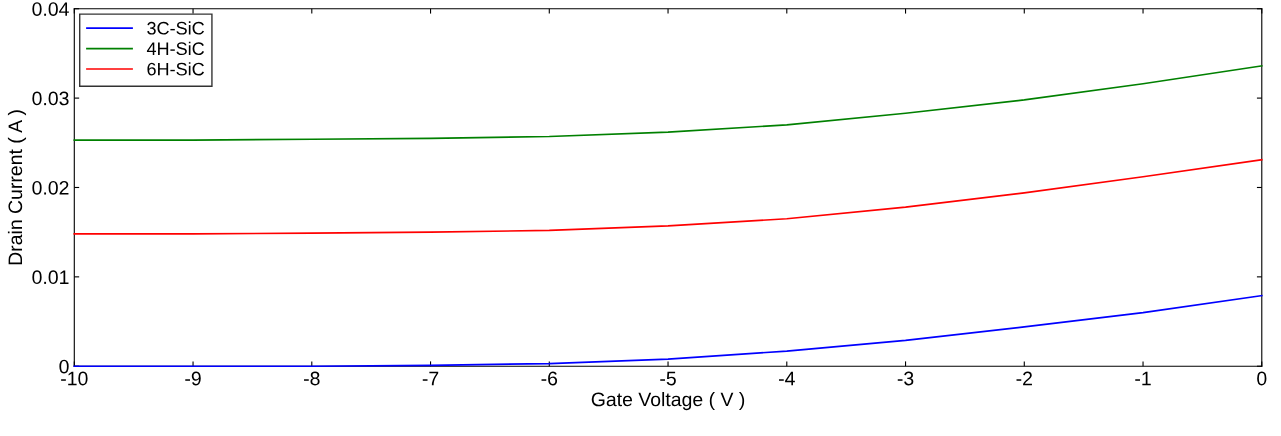 This screenshot has height=436, width=1281. Describe the element at coordinates (905, 378) in the screenshot. I see `x-tick-label: -3` at that location.